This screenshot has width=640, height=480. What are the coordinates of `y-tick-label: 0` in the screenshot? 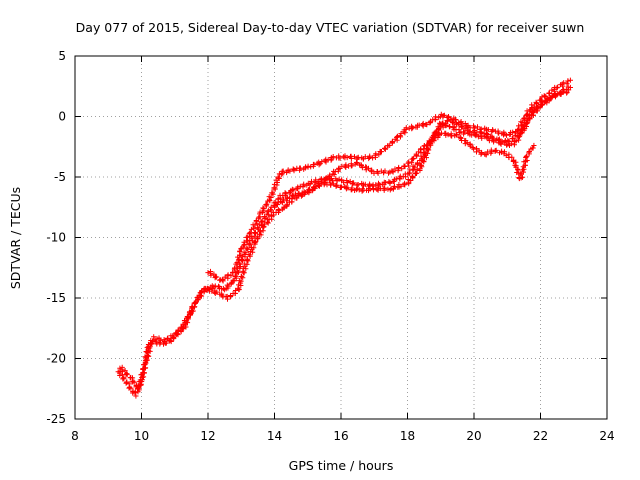 It's located at (62, 117).